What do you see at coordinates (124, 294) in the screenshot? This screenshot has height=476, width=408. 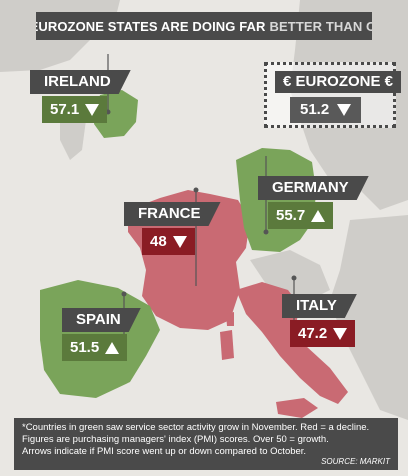 I see `spain-pin-dot` at bounding box center [124, 294].